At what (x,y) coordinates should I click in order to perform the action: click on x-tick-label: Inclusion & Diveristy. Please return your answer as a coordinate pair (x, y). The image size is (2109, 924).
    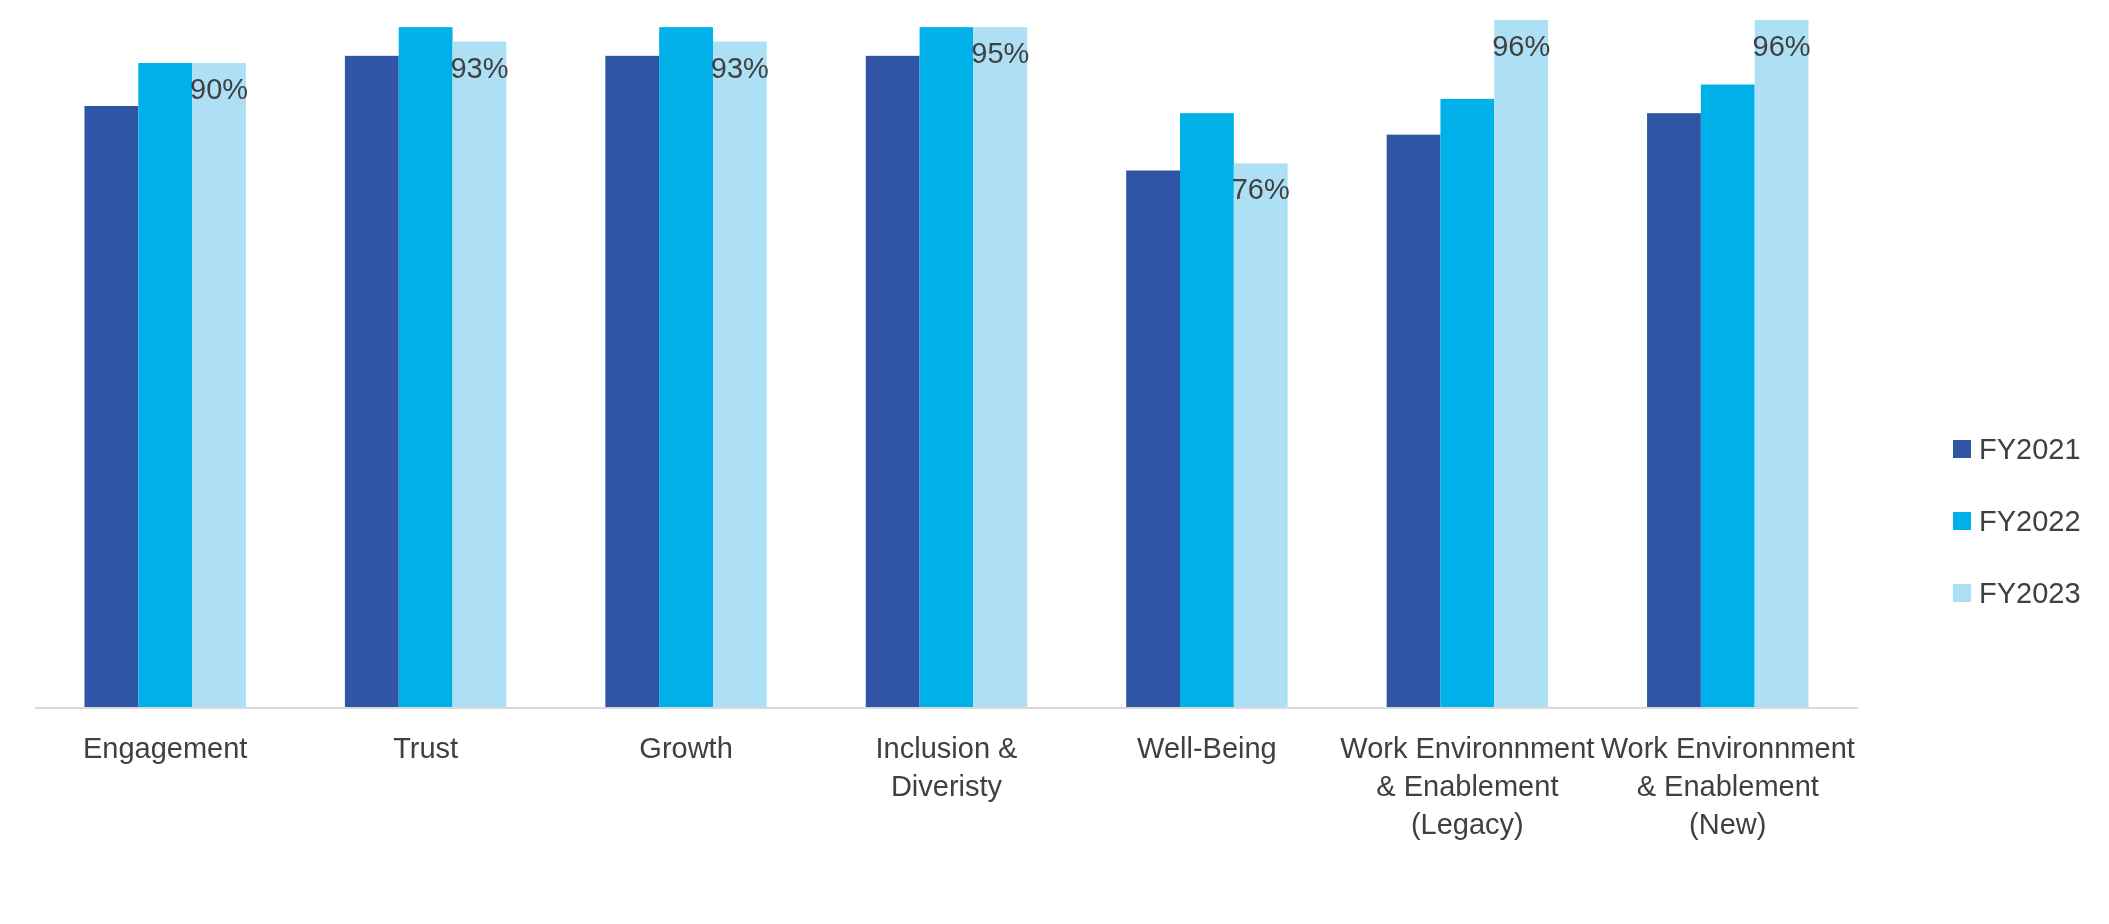
    Looking at the image, I should click on (946, 767).